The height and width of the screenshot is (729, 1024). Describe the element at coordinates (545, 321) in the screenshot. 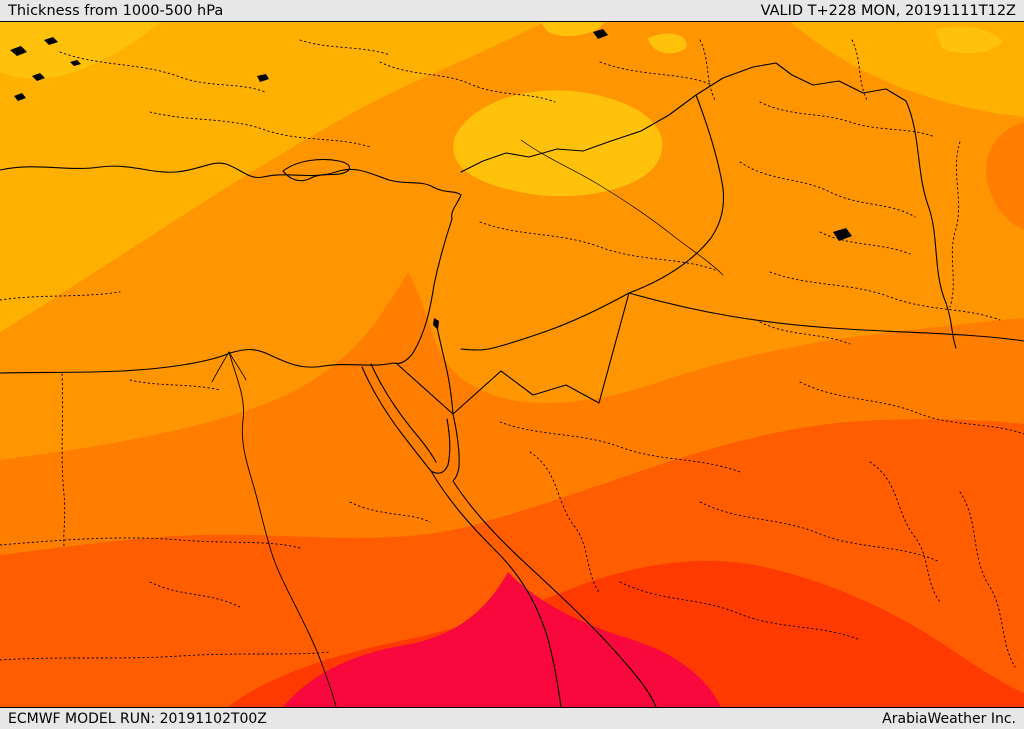

I see `syria-jordan-border` at that location.